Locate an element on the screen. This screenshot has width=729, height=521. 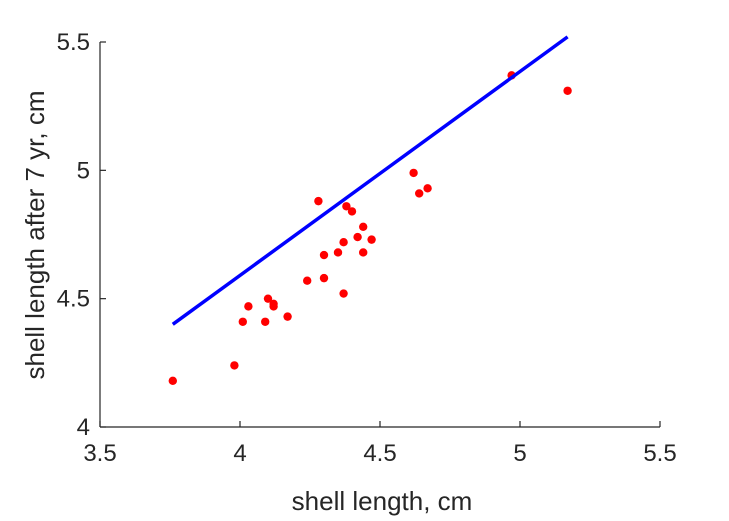
x-axis-ticks: 3.5 4 4.5 5 5.5 is located at coordinates (380, 444).